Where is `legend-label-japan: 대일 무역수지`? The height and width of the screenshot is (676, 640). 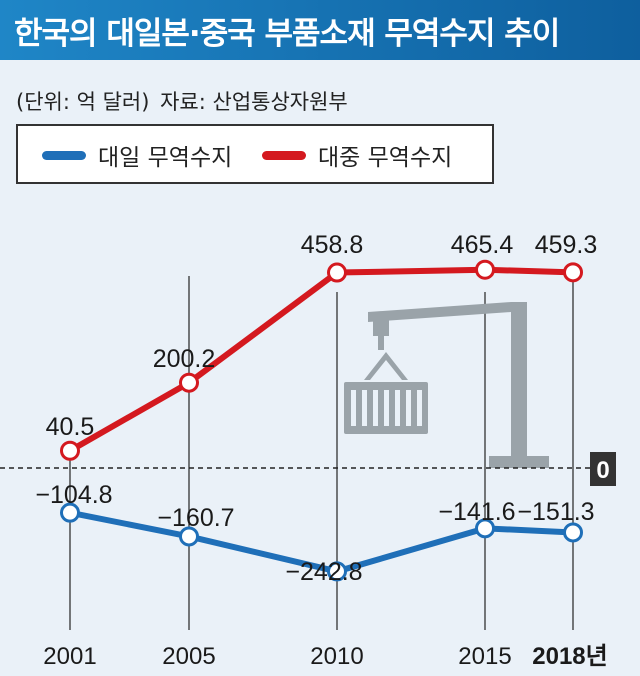 legend-label-japan: 대일 무역수지 is located at coordinates (165, 158).